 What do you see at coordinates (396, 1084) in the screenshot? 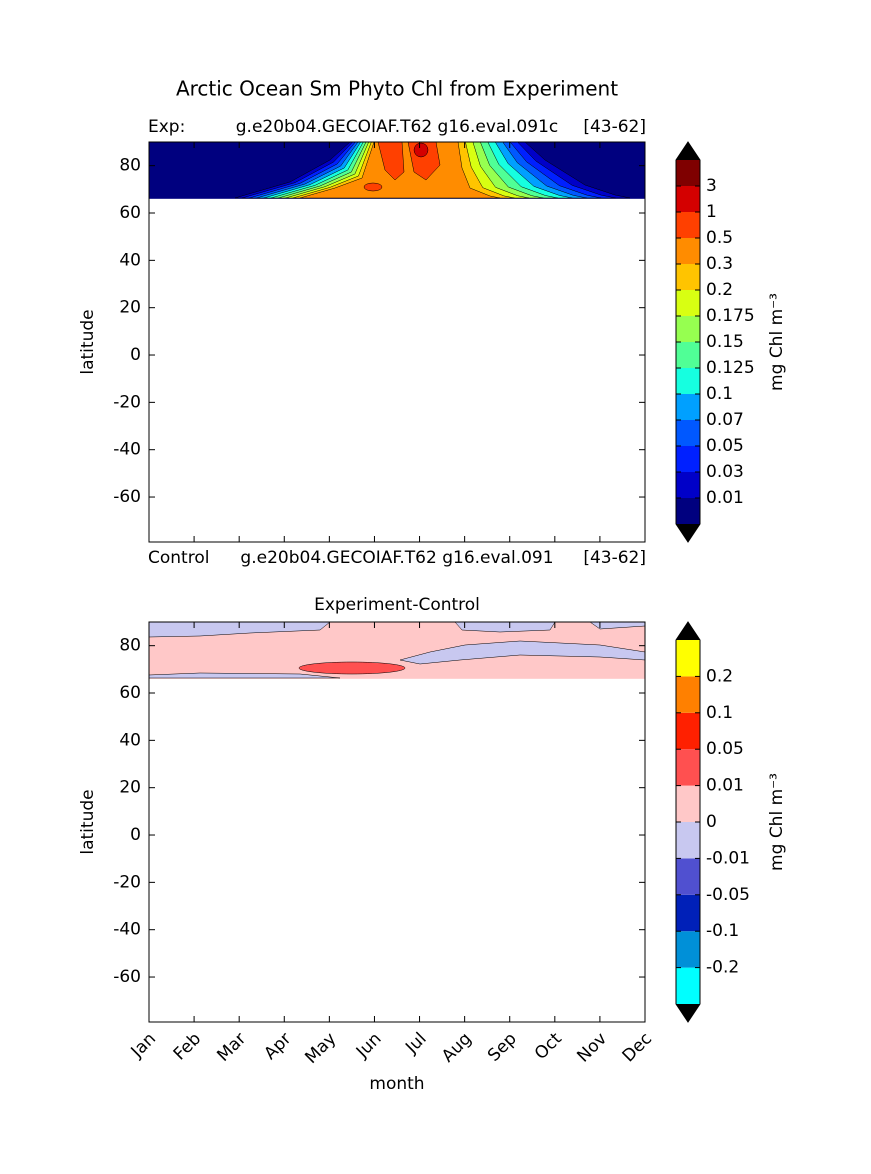
I see `x-axis-label: month` at bounding box center [396, 1084].